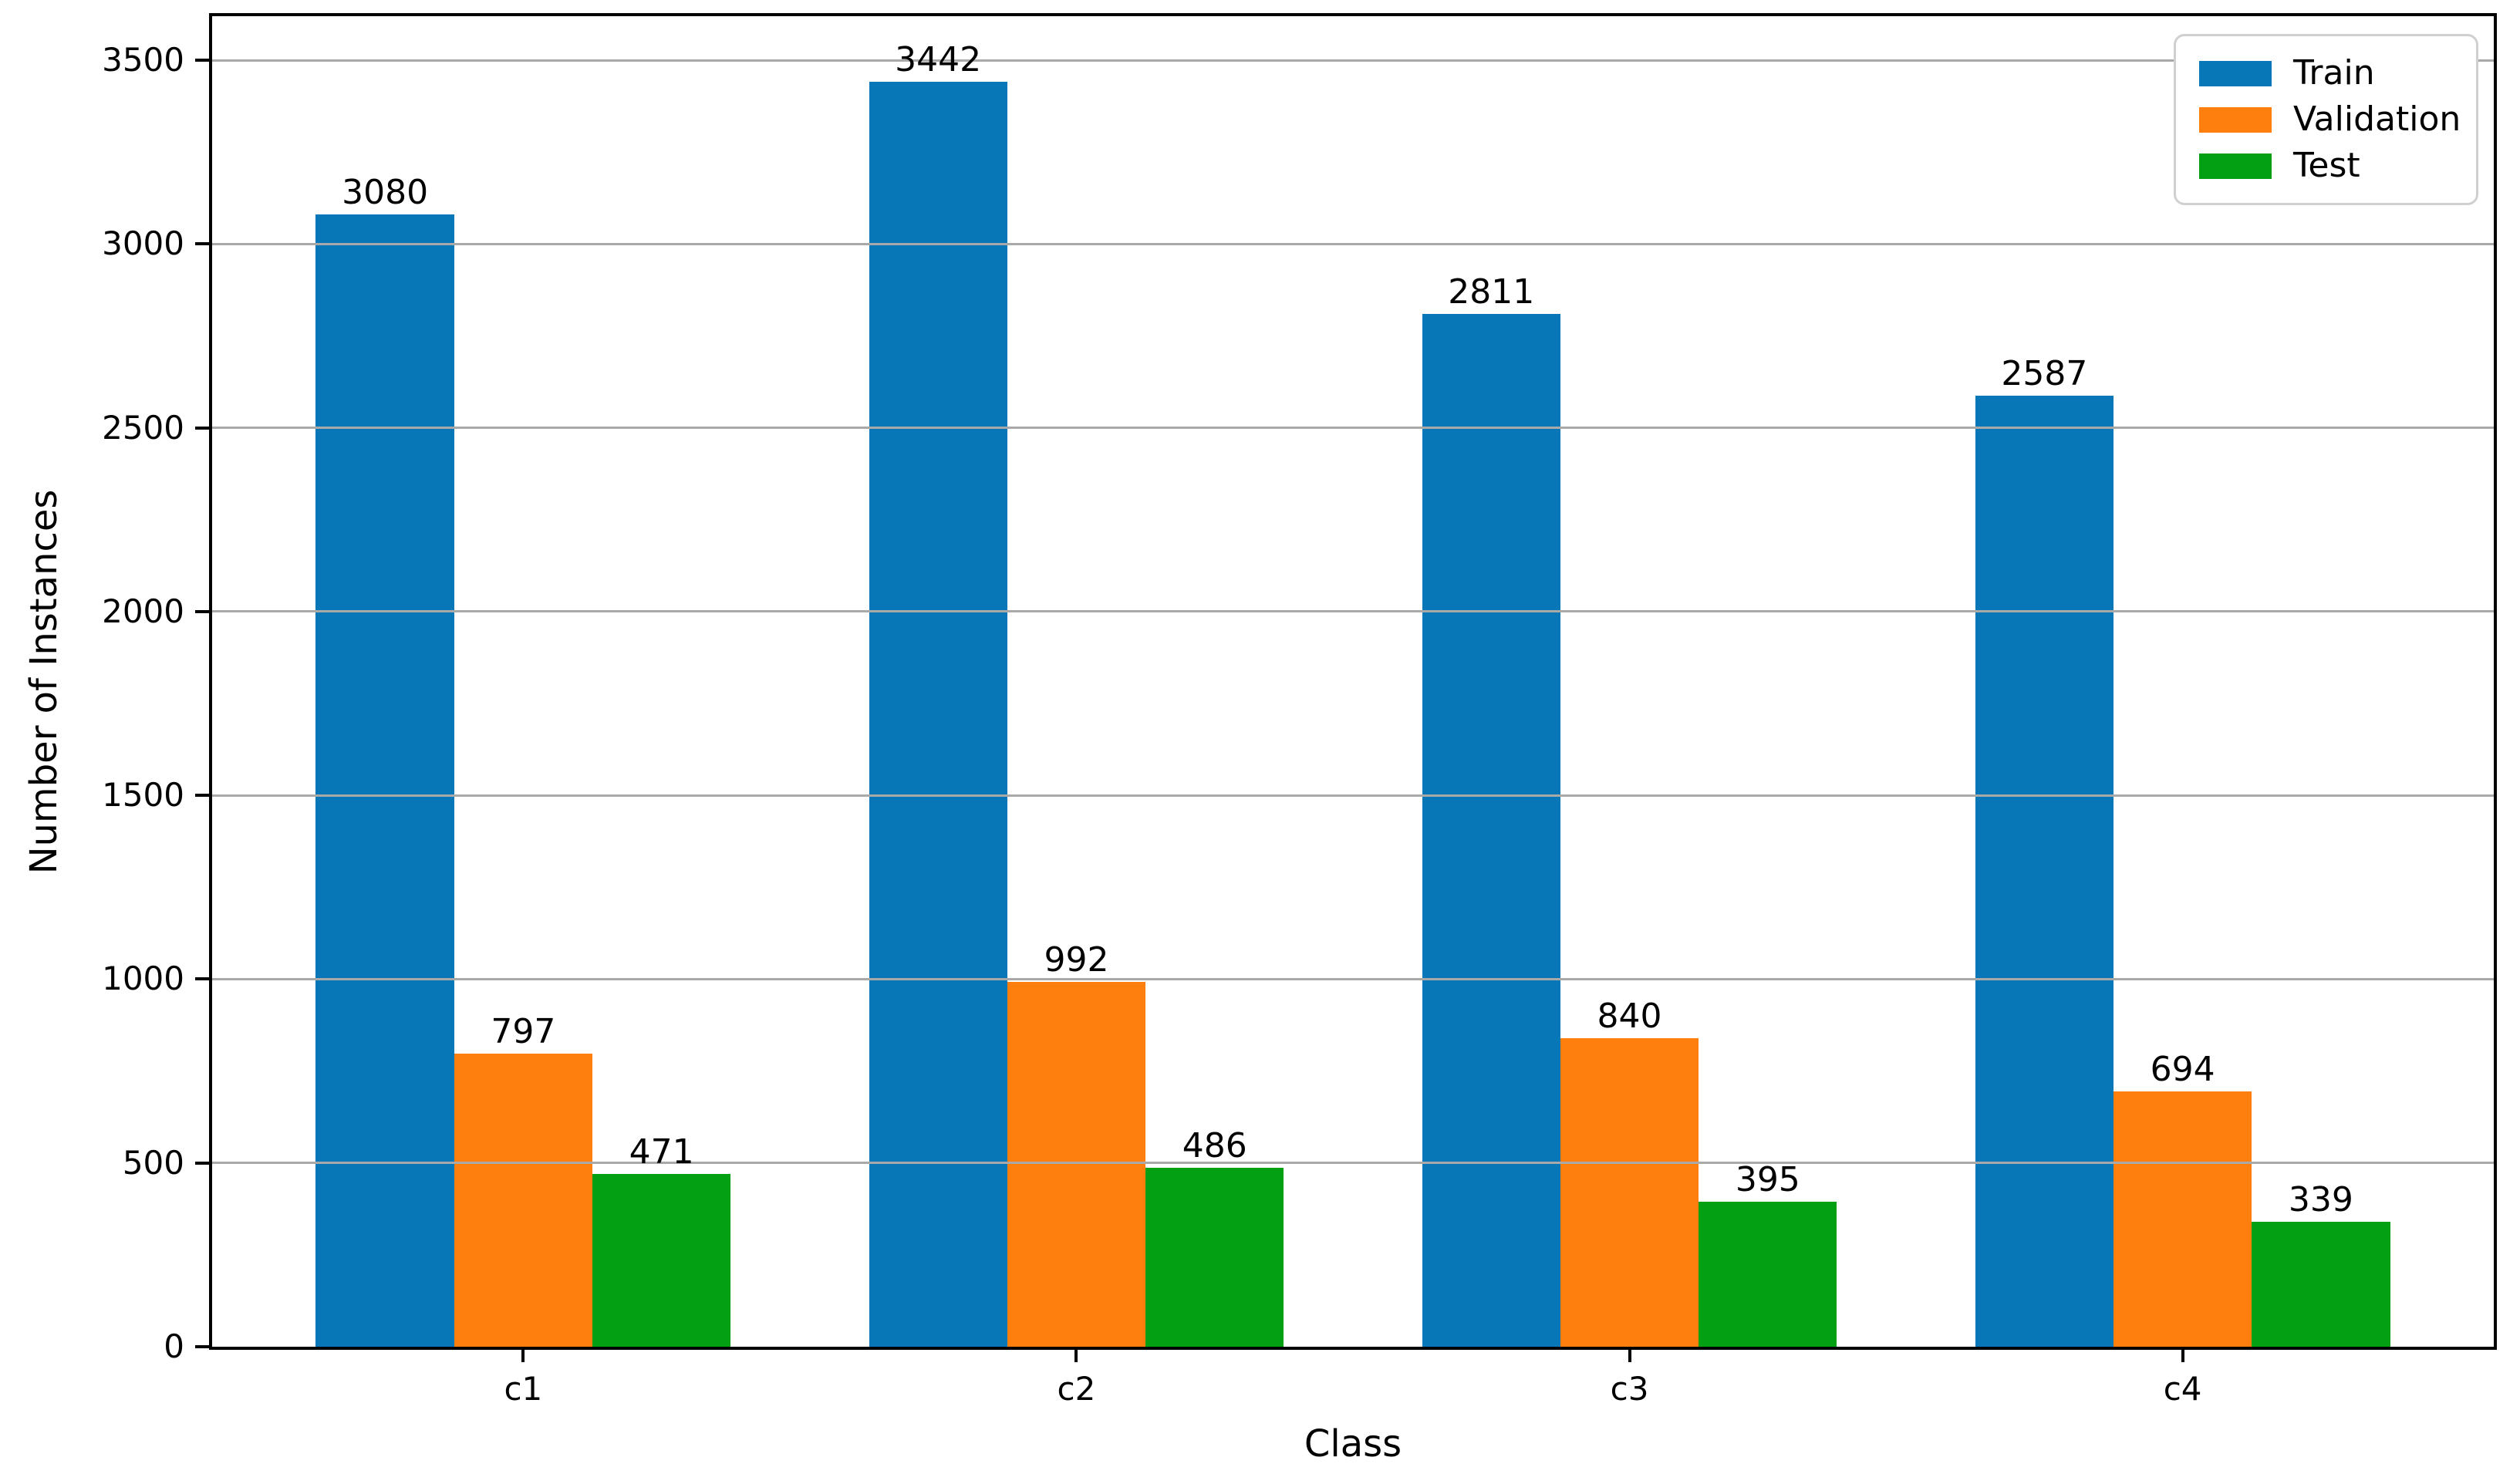 Image resolution: width=2520 pixels, height=1474 pixels. What do you see at coordinates (2182, 1070) in the screenshot?
I see `bar-value-validation-c4: 694` at bounding box center [2182, 1070].